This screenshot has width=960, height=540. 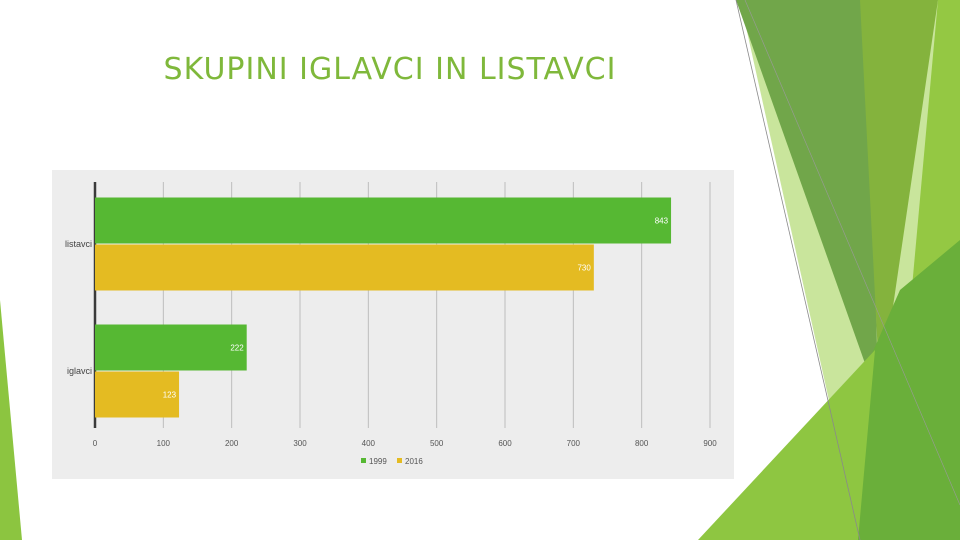 I want to click on left-corner-triangle, so click(x=11, y=420).